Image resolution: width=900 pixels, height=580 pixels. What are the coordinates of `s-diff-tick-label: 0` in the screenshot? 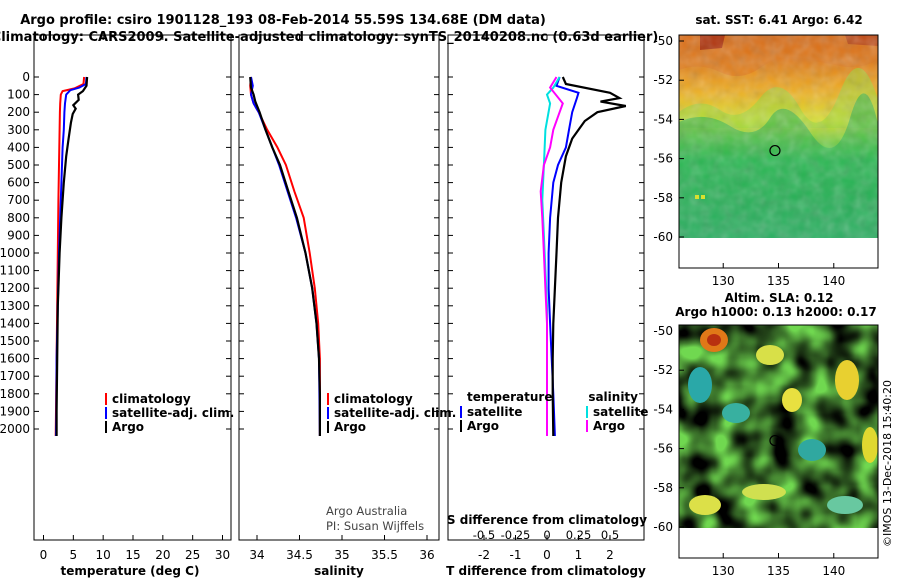 It's located at (546, 535).